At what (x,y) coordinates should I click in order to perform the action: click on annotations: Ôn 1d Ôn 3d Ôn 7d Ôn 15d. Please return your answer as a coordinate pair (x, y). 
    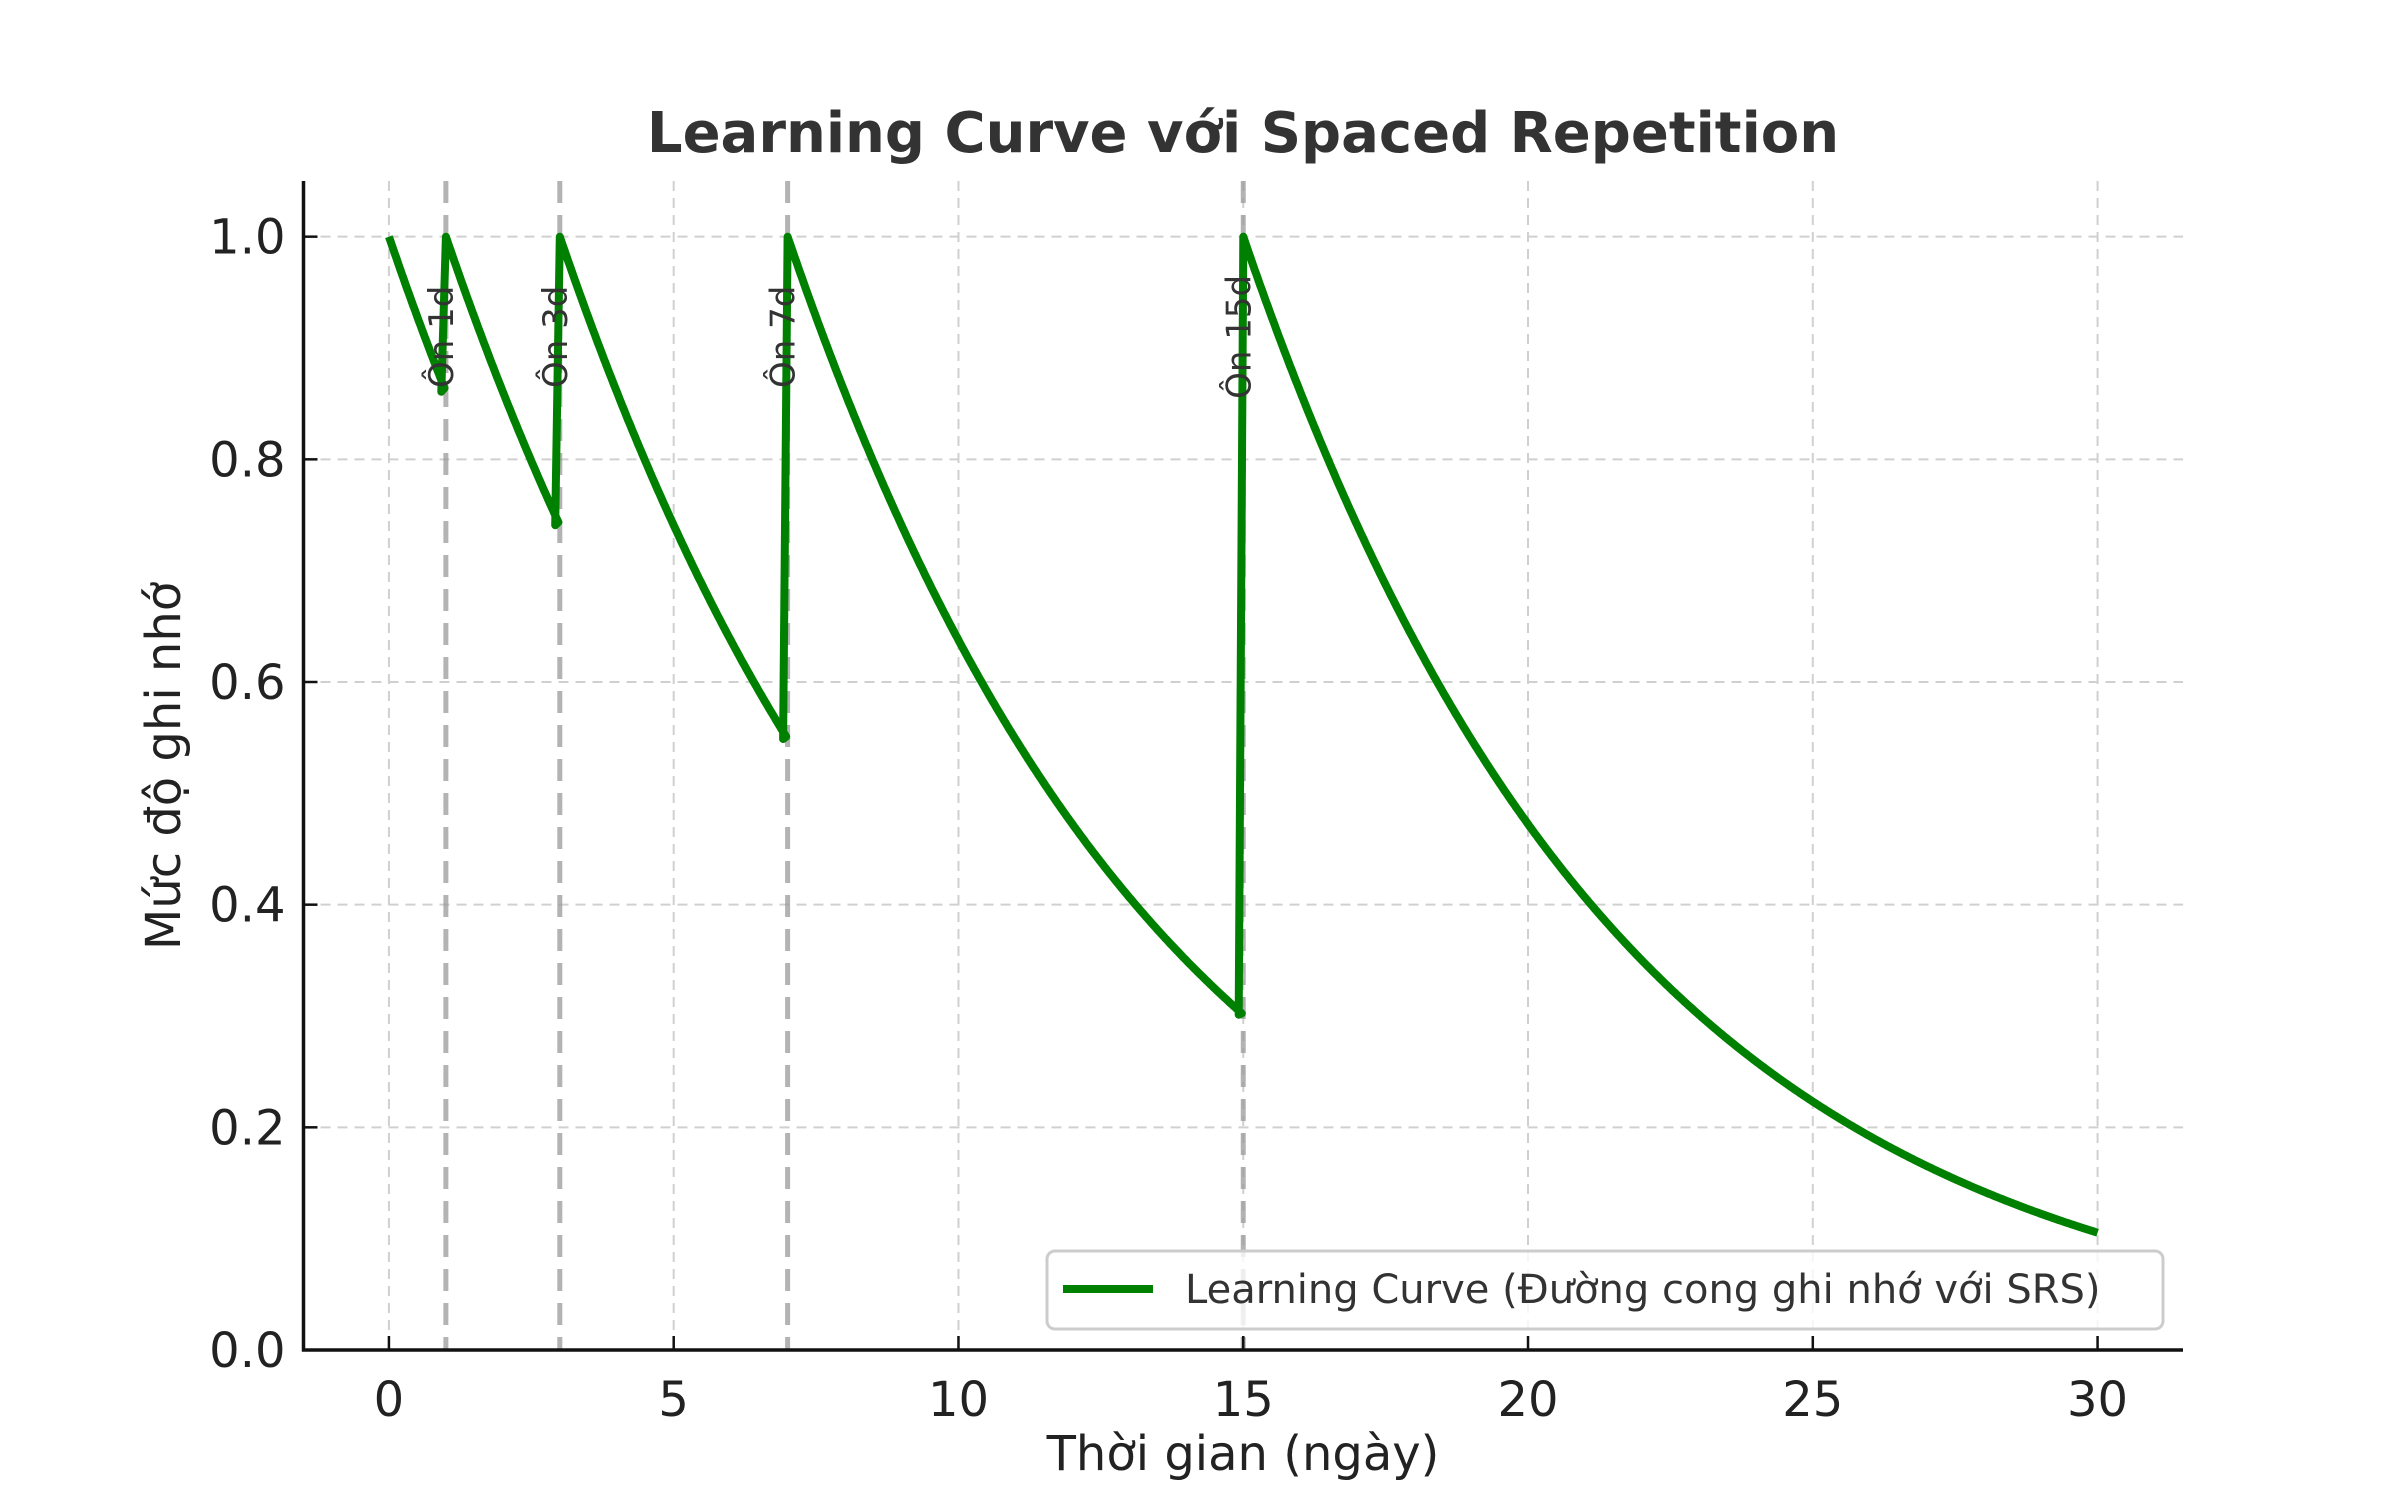
    Looking at the image, I should click on (840, 337).